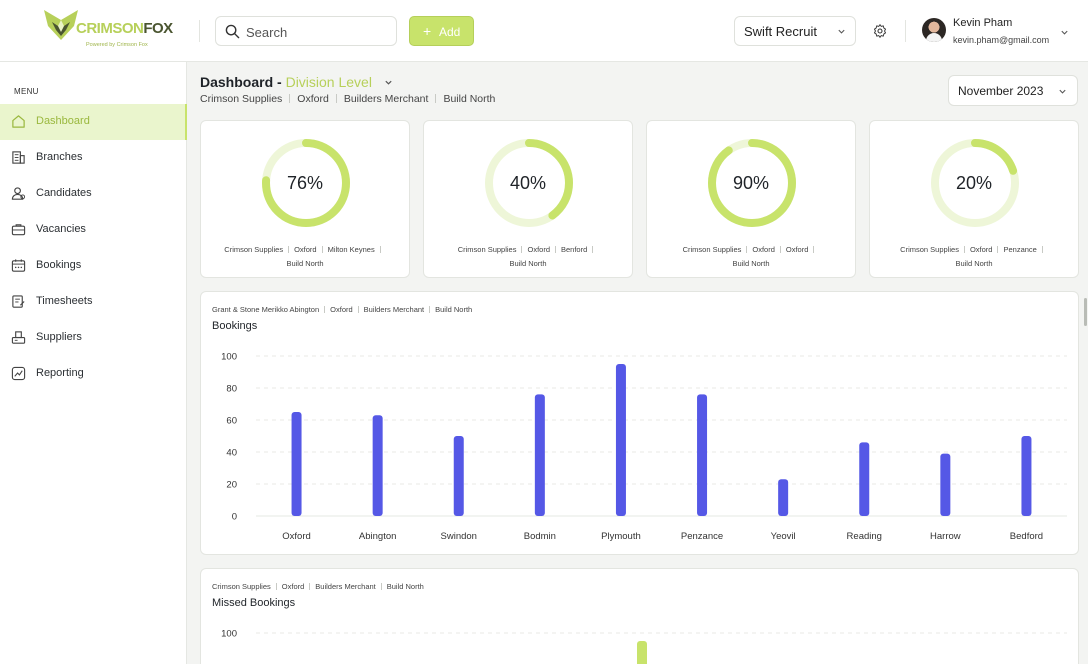  Describe the element at coordinates (59, 265) in the screenshot. I see `sidebar-item-label: Bookings` at that location.